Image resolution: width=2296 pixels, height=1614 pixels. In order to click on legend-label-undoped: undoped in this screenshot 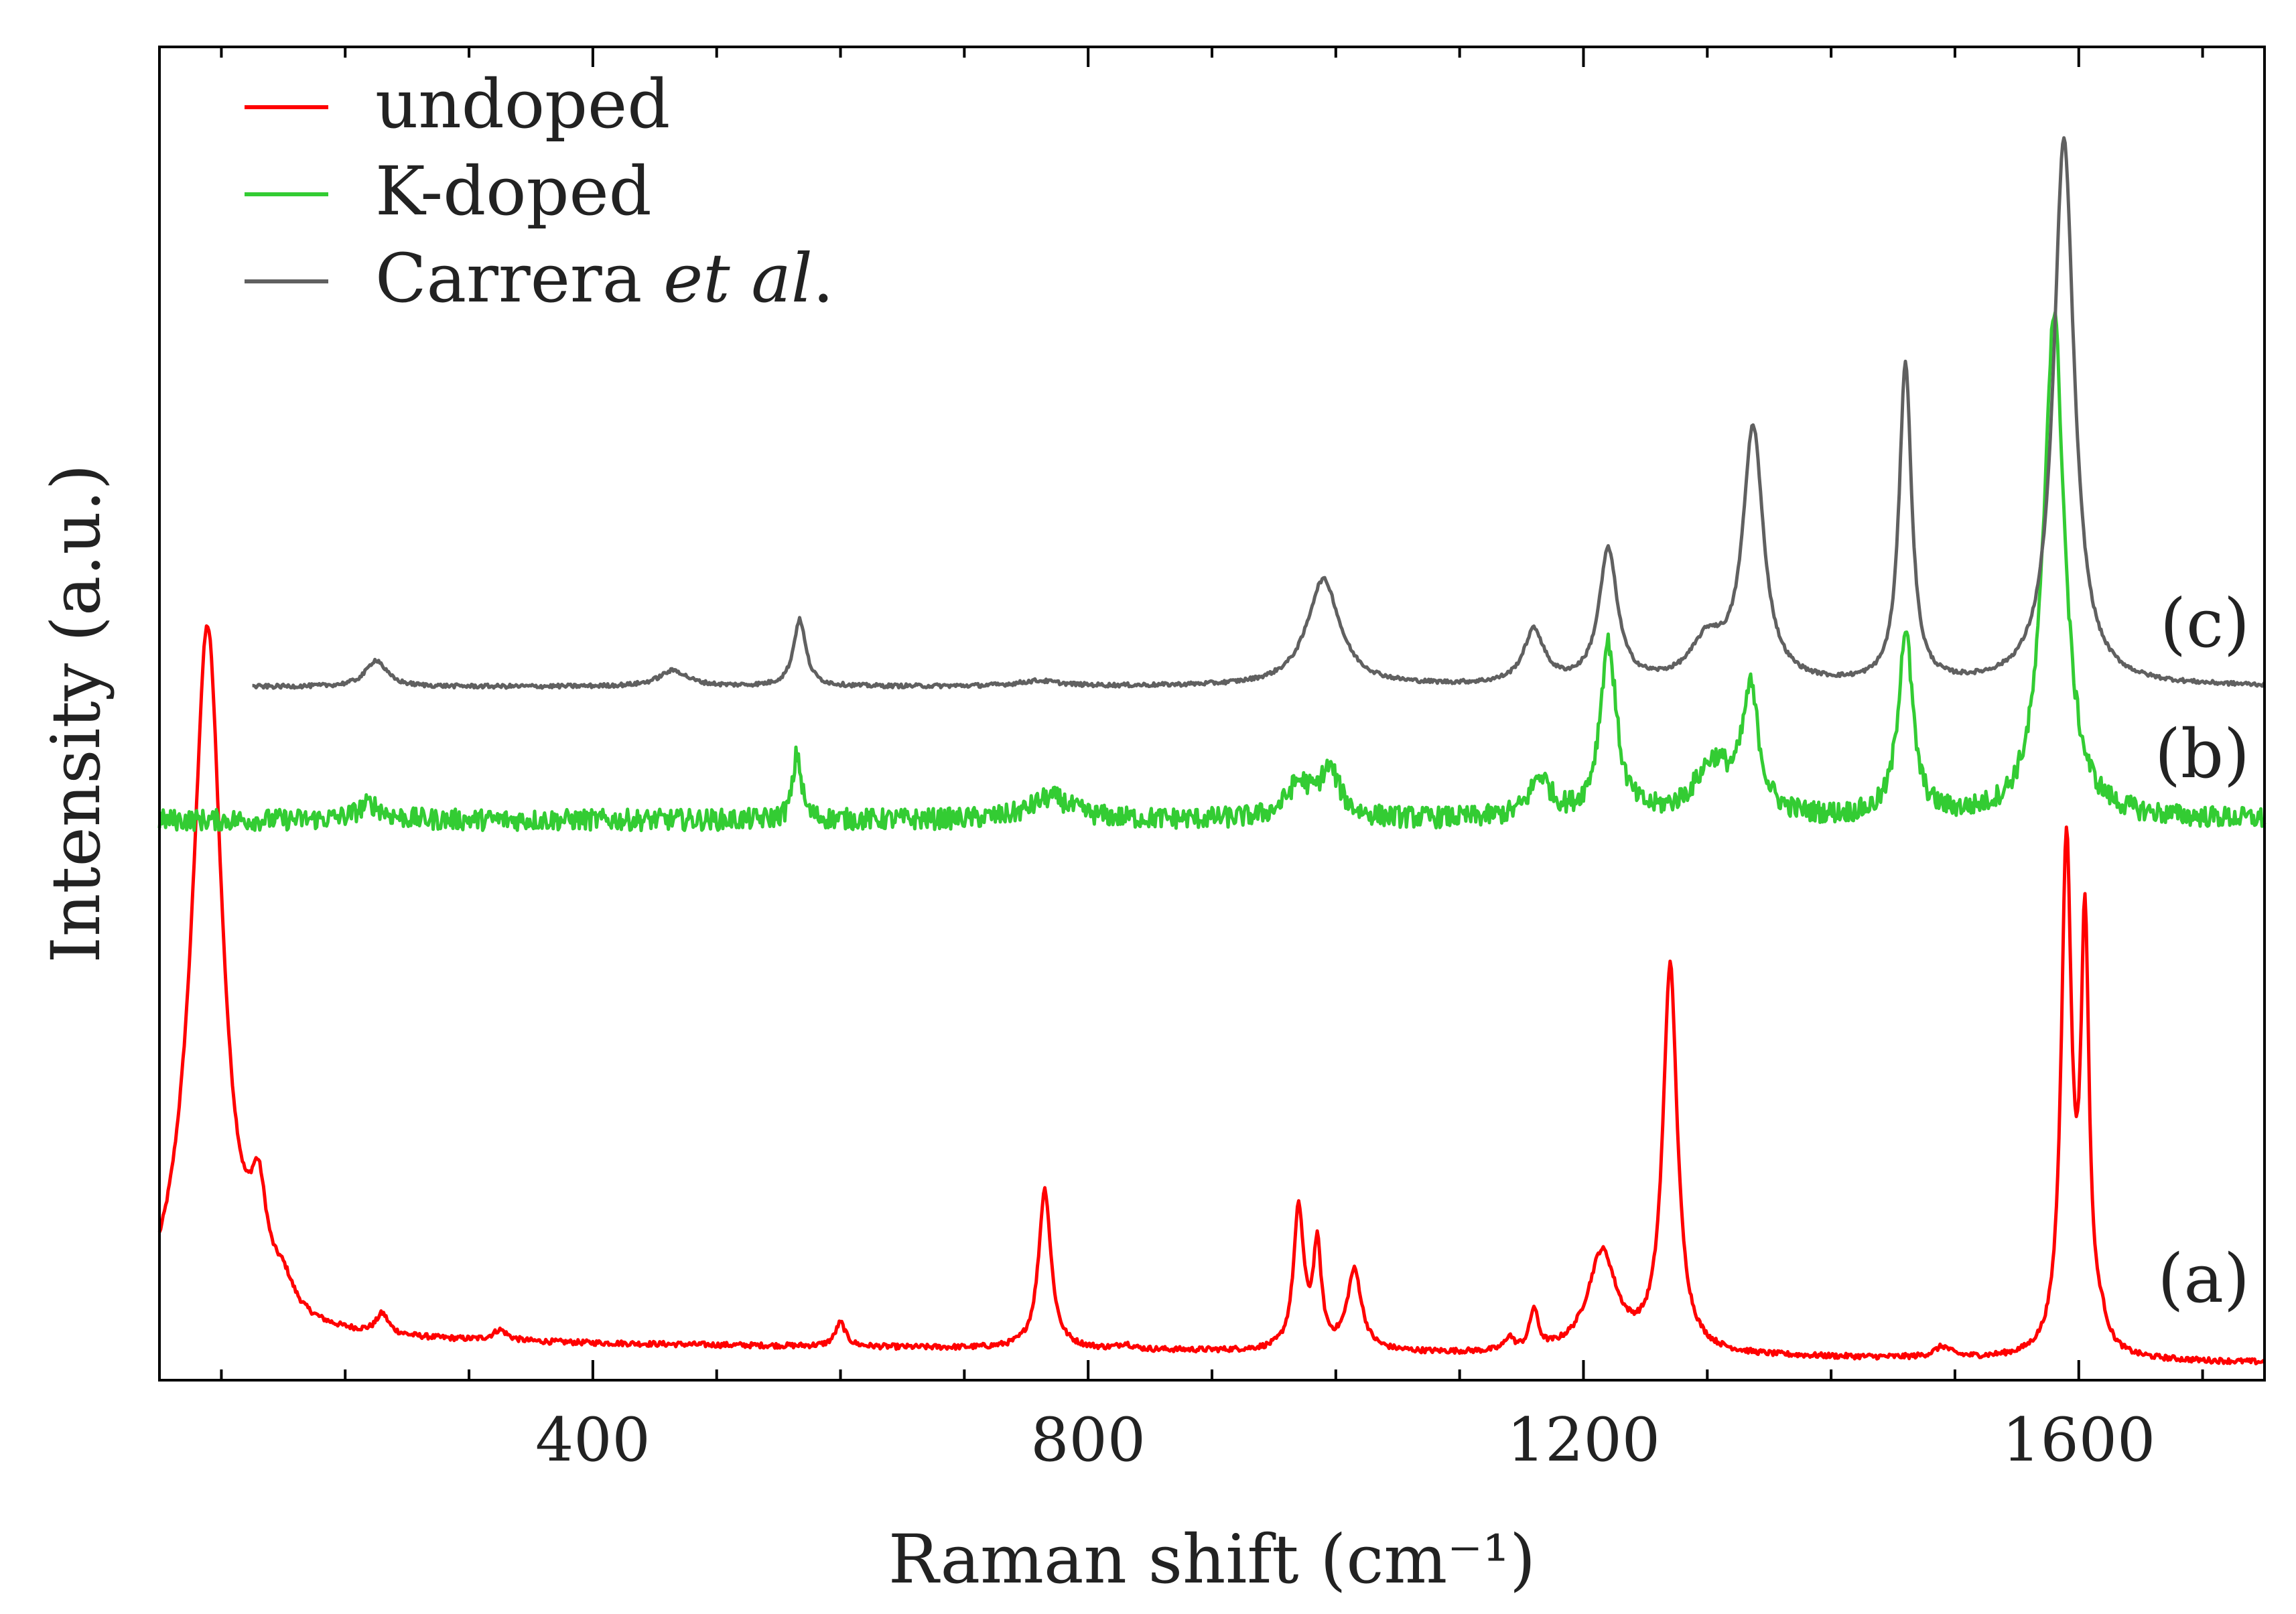, I will do `click(522, 104)`.